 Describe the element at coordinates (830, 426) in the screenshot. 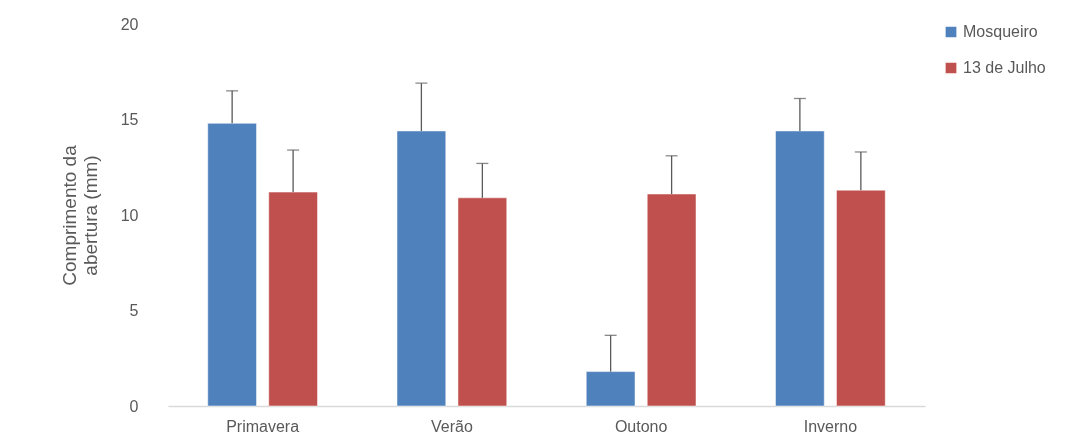

I see `x-tick-label: Inverno` at that location.